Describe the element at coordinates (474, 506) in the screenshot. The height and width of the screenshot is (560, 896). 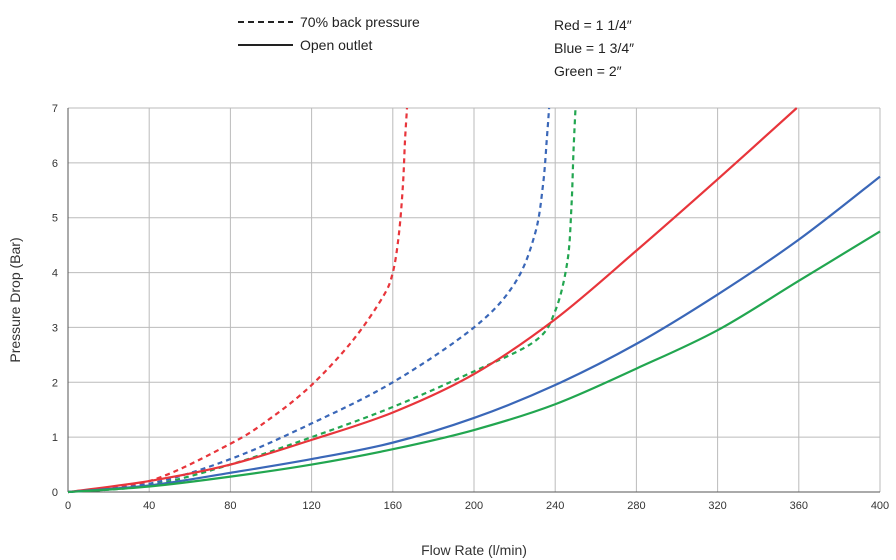
I see `x-tick-label: 200` at that location.